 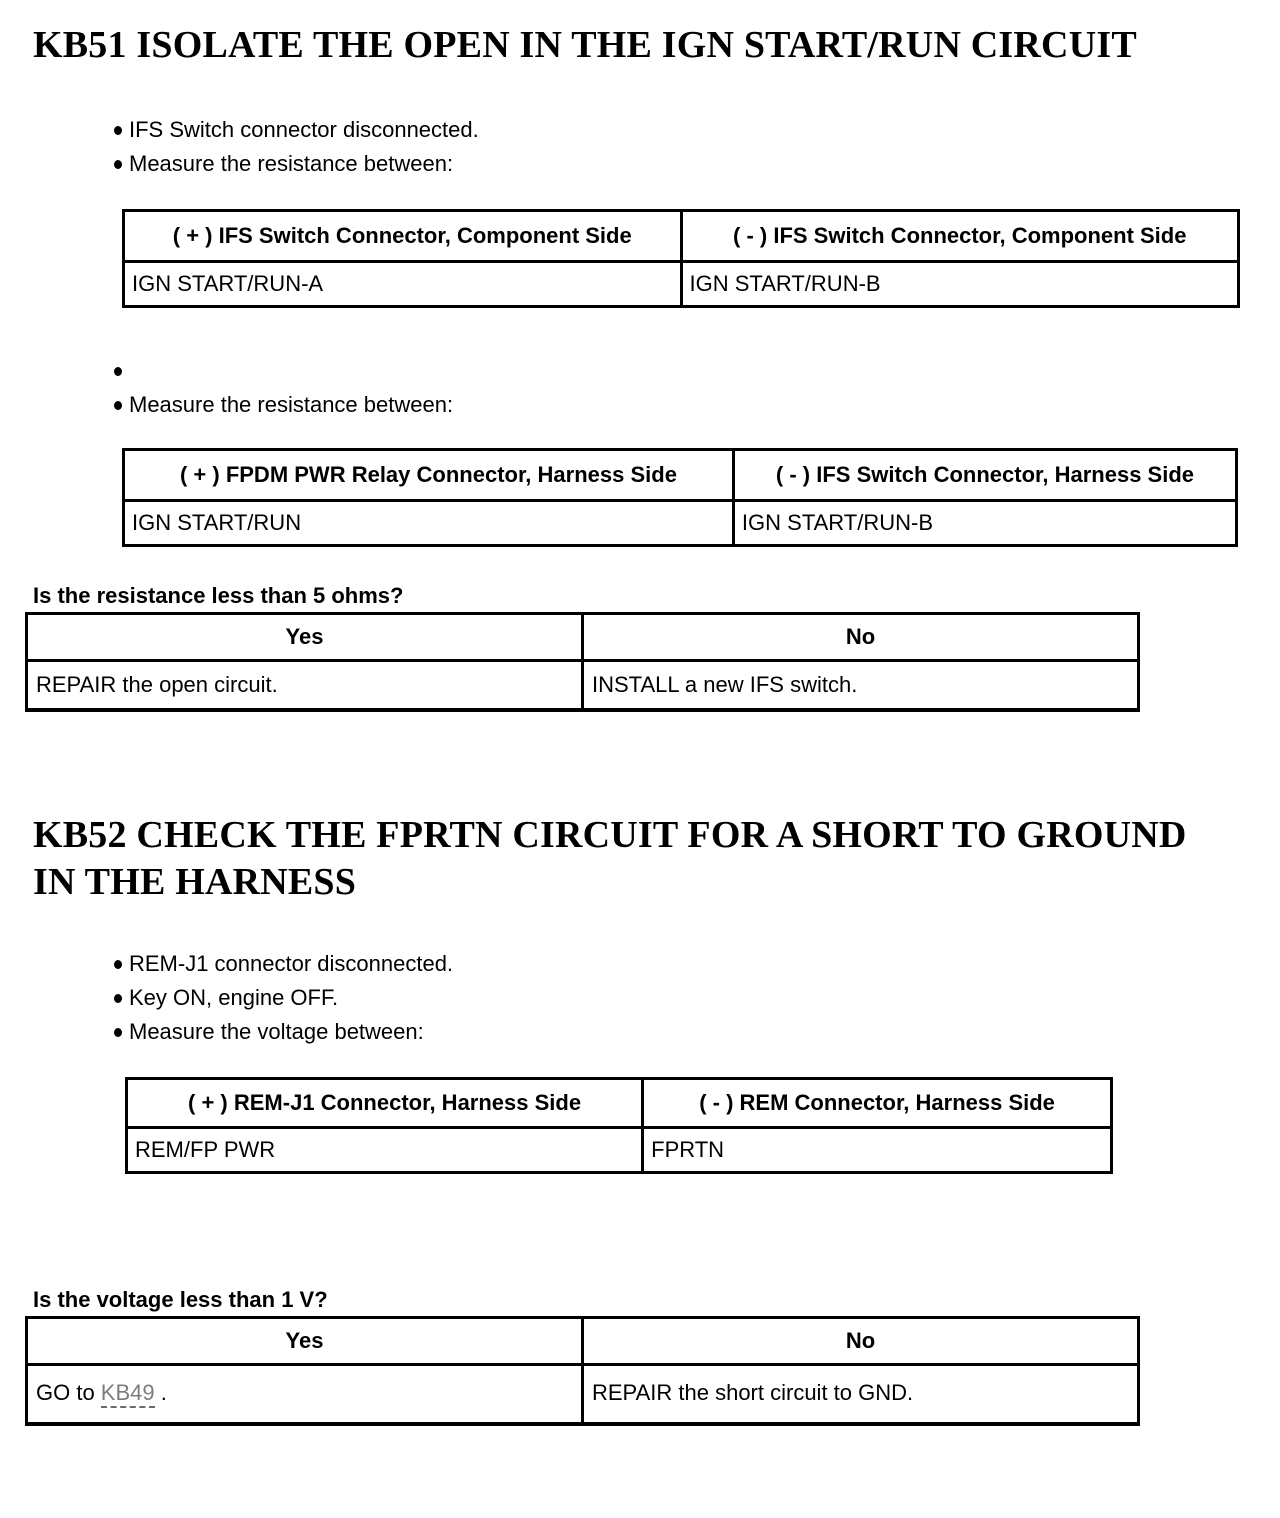 I want to click on no-action-cell: INSTALL a new IFS switch., so click(x=860, y=685).